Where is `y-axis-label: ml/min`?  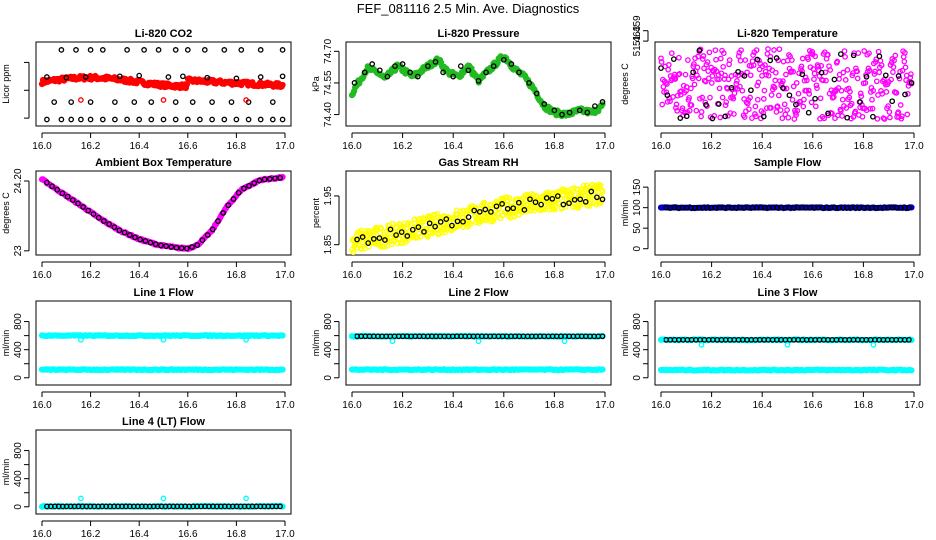
y-axis-label: ml/min is located at coordinates (316, 343).